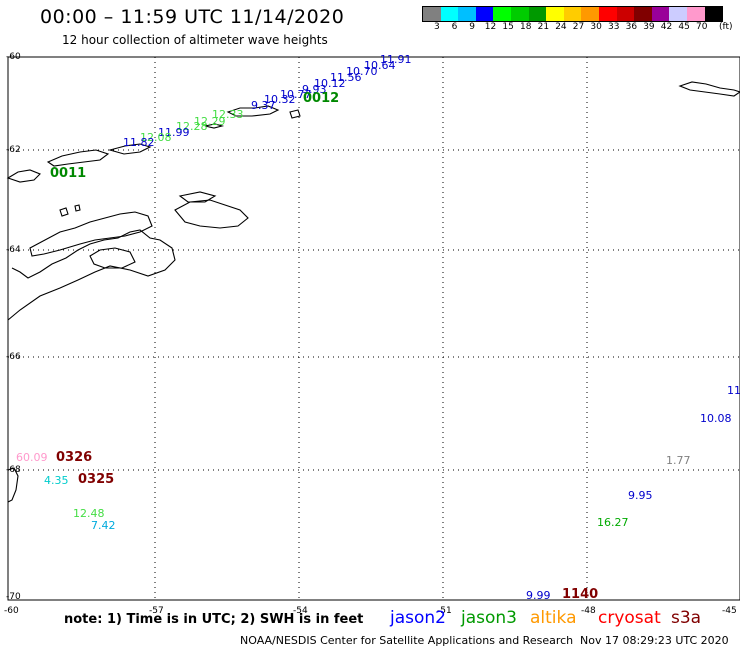 This screenshot has width=740, height=650. Describe the element at coordinates (508, 27) in the screenshot. I see `legend-label: 15` at that location.